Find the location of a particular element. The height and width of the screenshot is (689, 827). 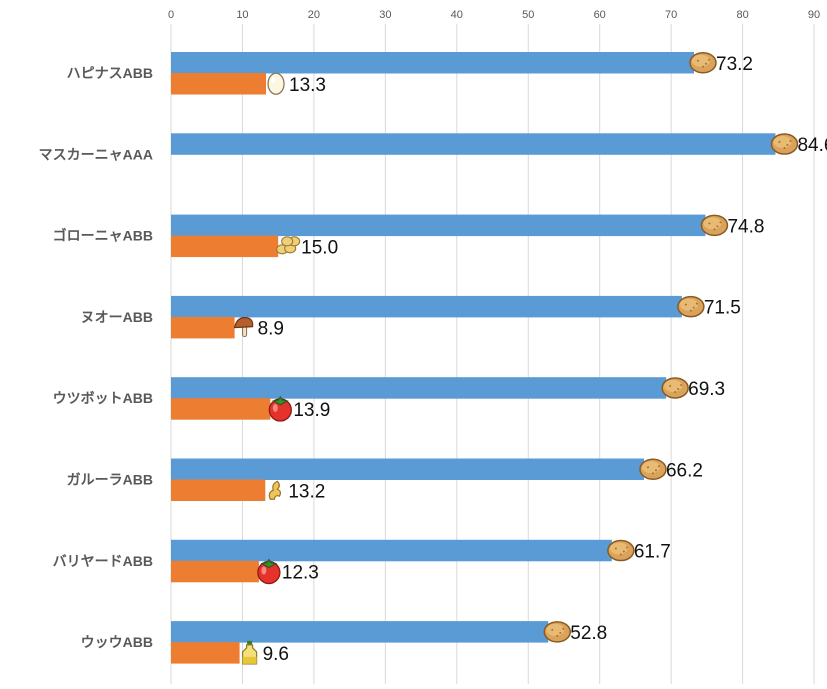

category-label: ヌオーABB is located at coordinates (117, 317).